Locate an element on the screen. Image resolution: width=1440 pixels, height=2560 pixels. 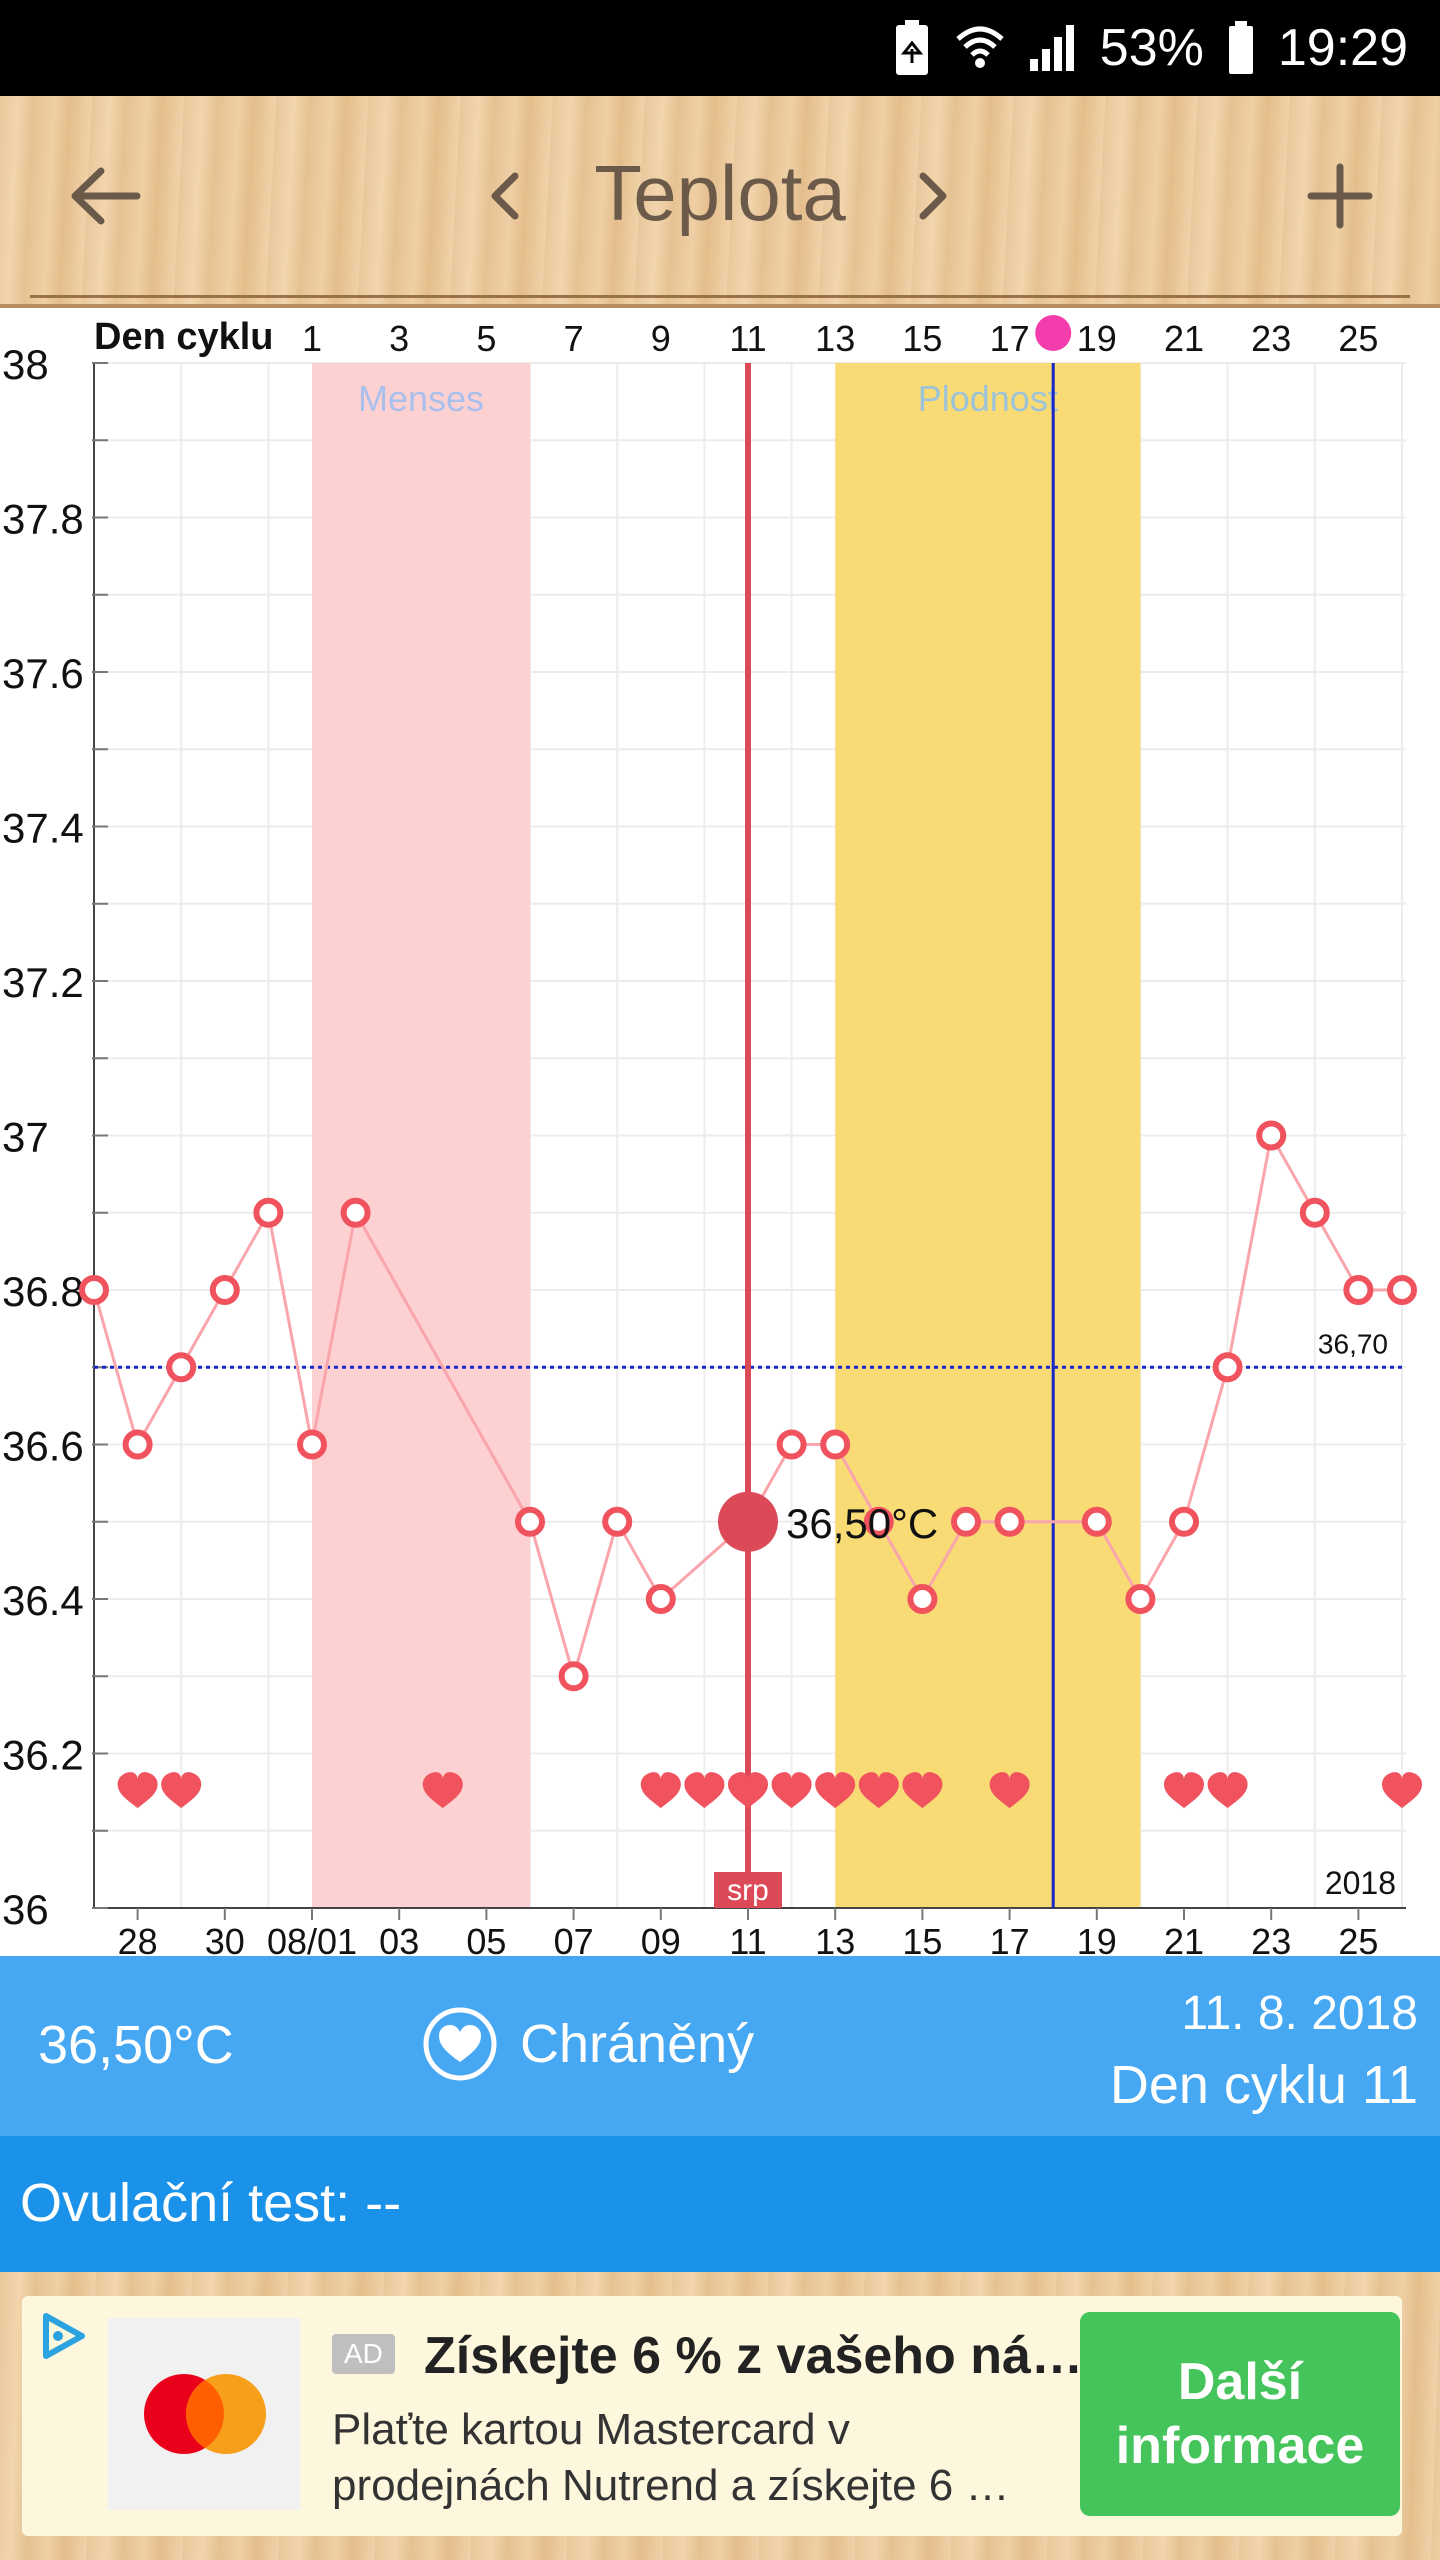
y-tick-label: 37.2 is located at coordinates (43, 982).